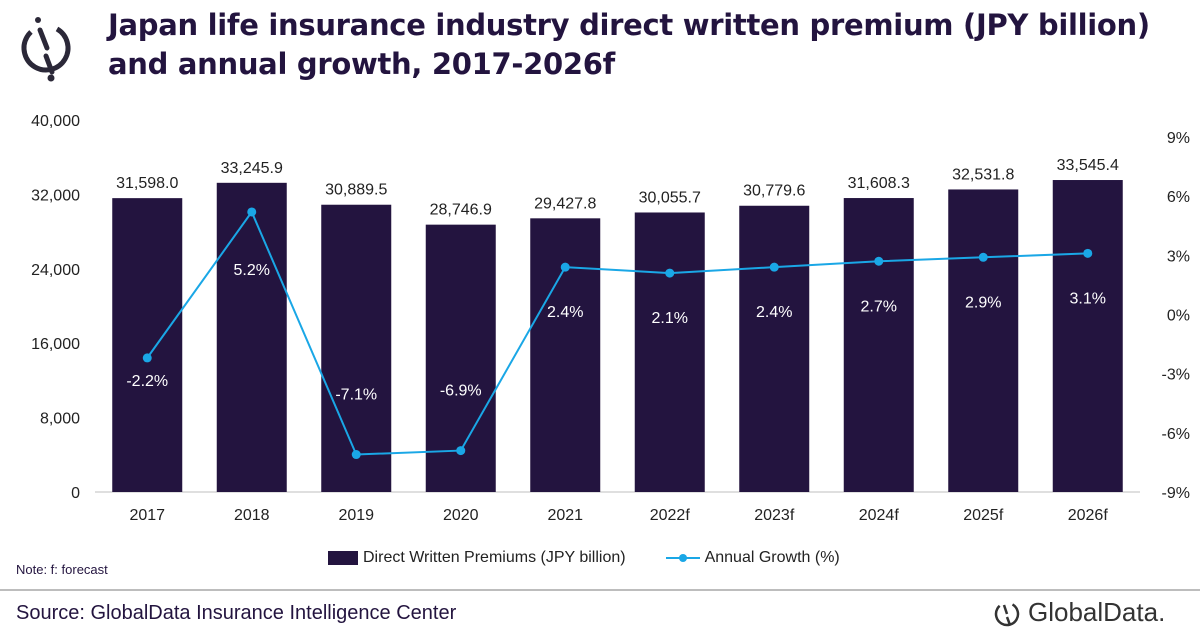 This screenshot has height=630, width=1200. I want to click on right-axis-tick: 0%, so click(1178, 316).